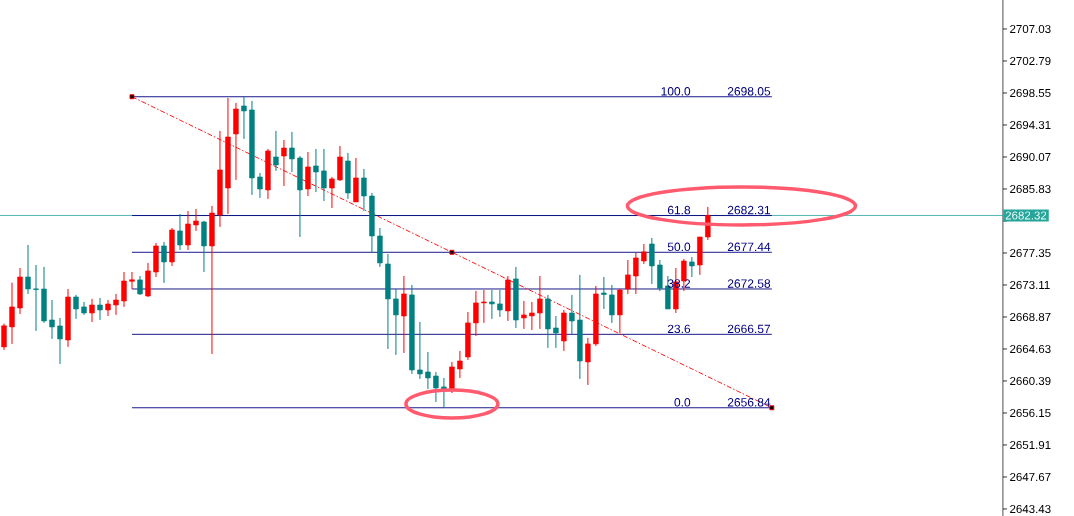  What do you see at coordinates (1030, 413) in the screenshot?
I see `y-tick-label: 2656.15` at bounding box center [1030, 413].